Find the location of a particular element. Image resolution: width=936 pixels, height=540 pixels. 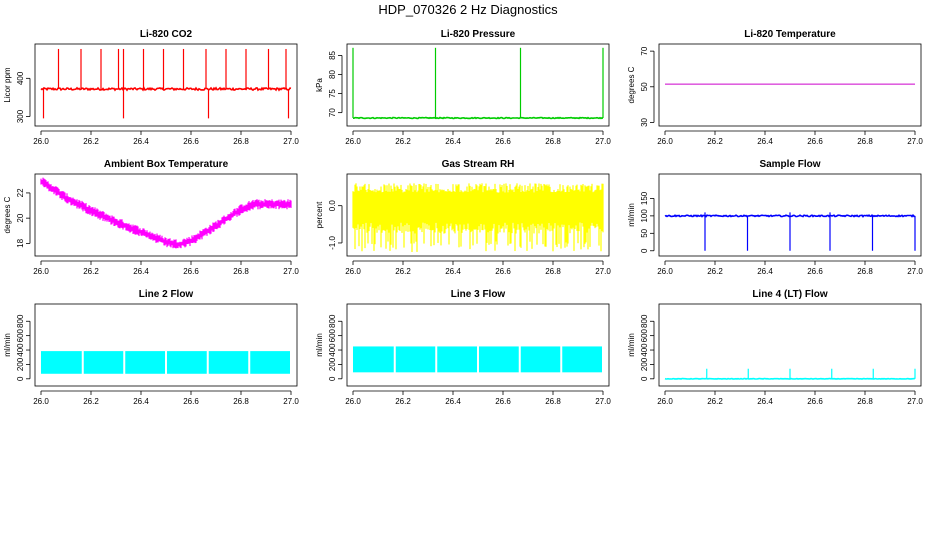

y-axis-label: kPa is located at coordinates (319, 85).